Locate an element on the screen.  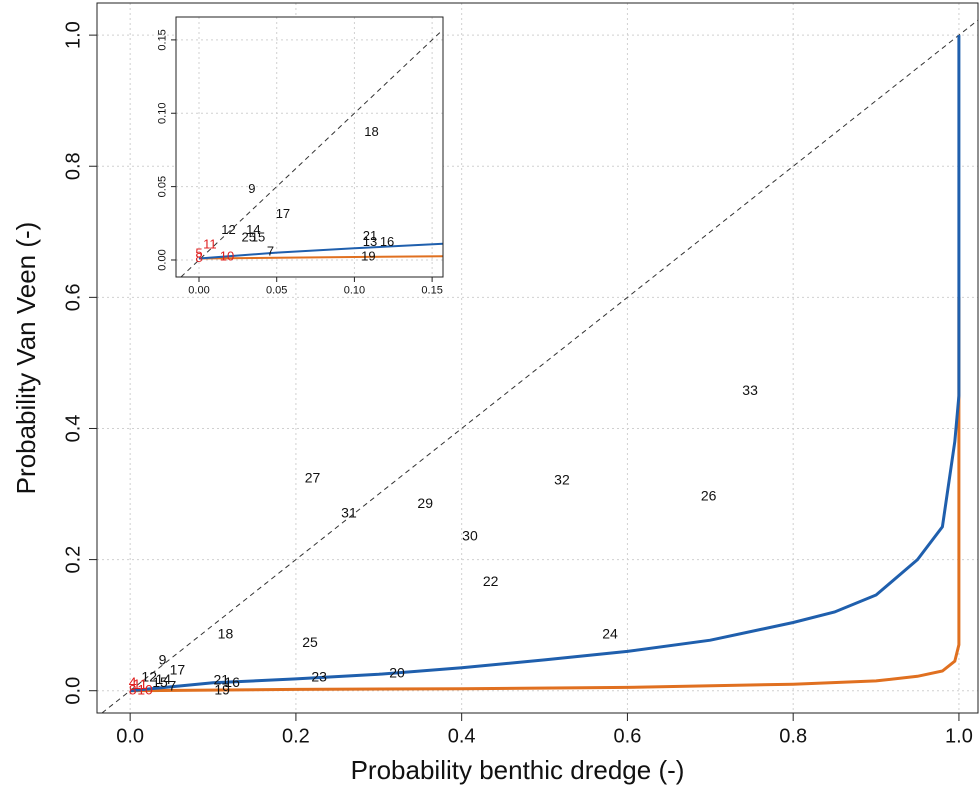
point-label: 13 is located at coordinates (370, 241).